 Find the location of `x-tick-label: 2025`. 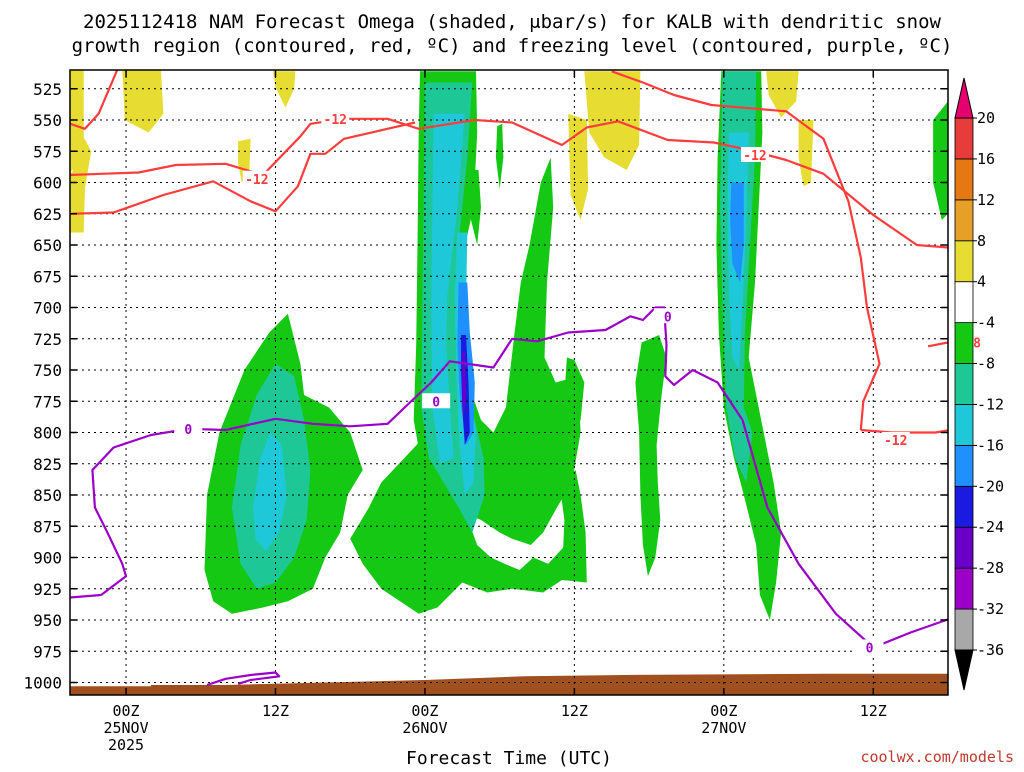

x-tick-label: 2025 is located at coordinates (126, 745).